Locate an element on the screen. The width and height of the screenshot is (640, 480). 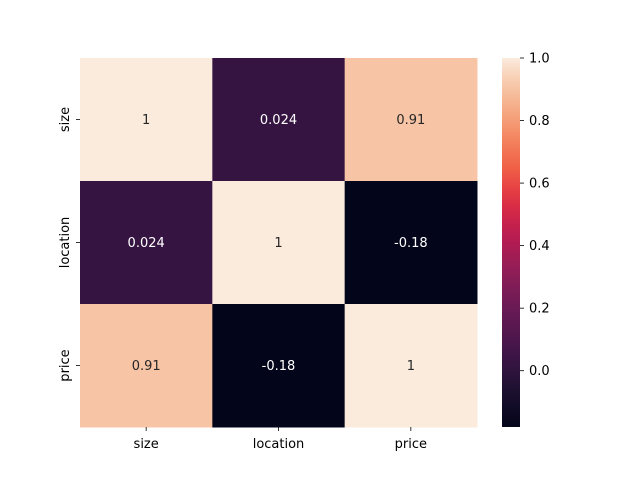
colorbar-tick-label: 0.8 is located at coordinates (539, 121).